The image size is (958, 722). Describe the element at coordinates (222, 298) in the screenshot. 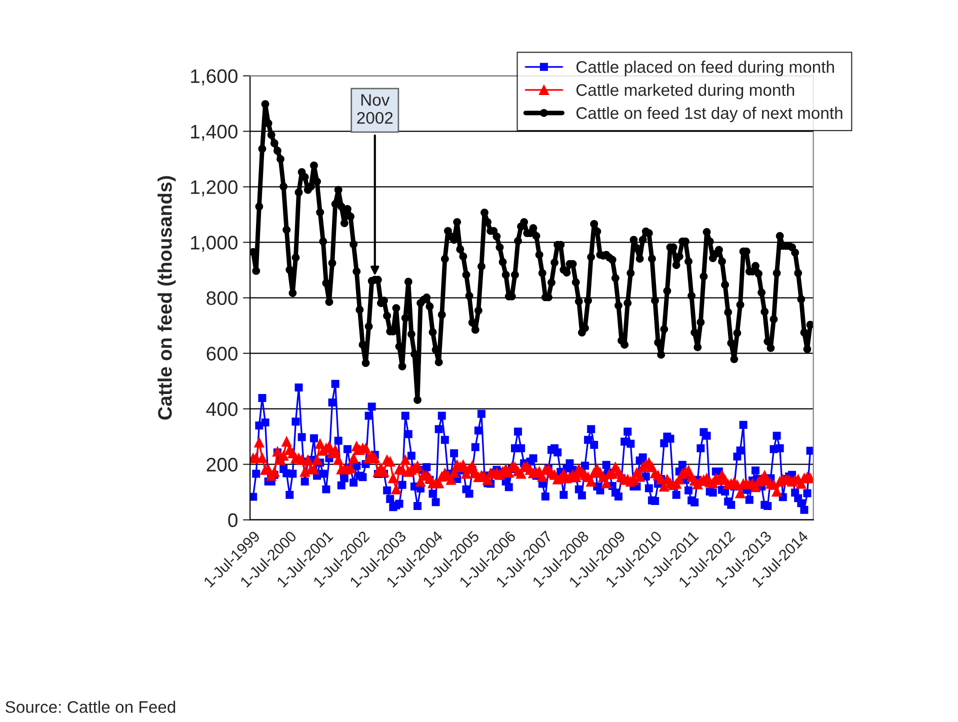

I see `y-tick-label: 800` at that location.